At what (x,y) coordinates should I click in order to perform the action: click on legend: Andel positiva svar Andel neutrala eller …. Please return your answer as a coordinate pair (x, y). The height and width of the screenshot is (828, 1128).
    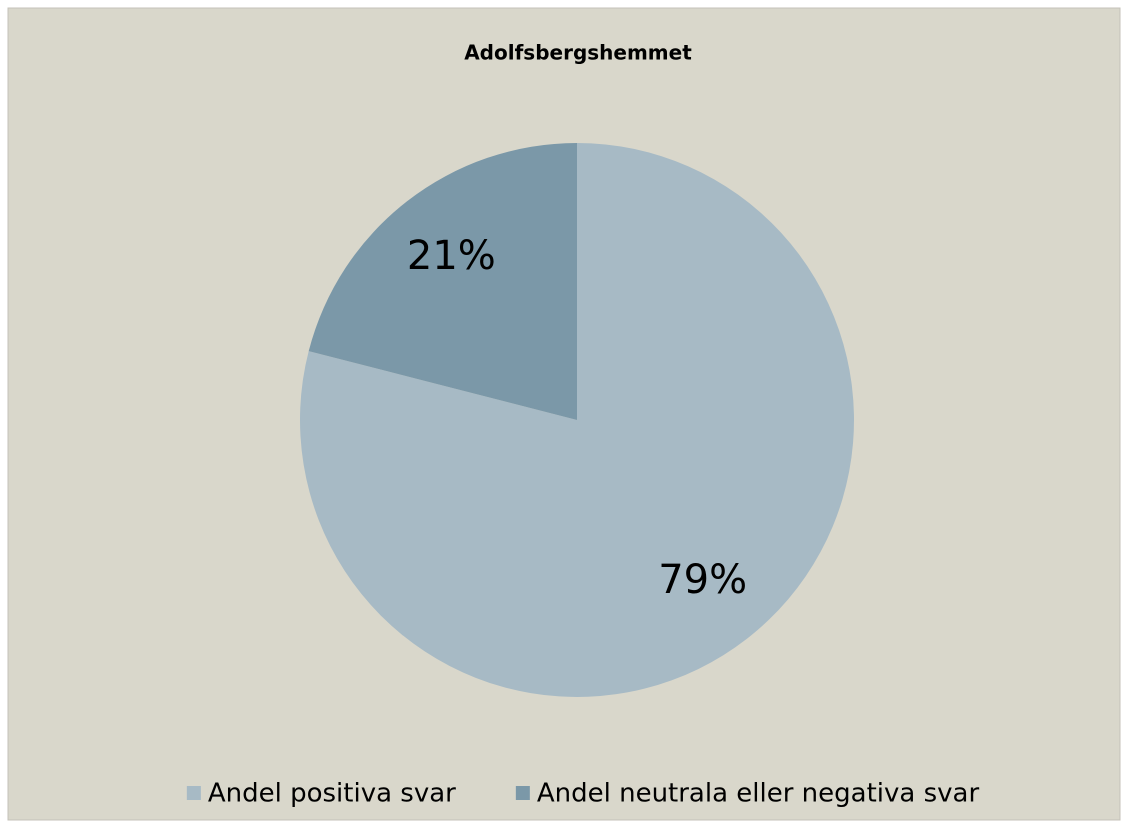
    Looking at the image, I should click on (583, 794).